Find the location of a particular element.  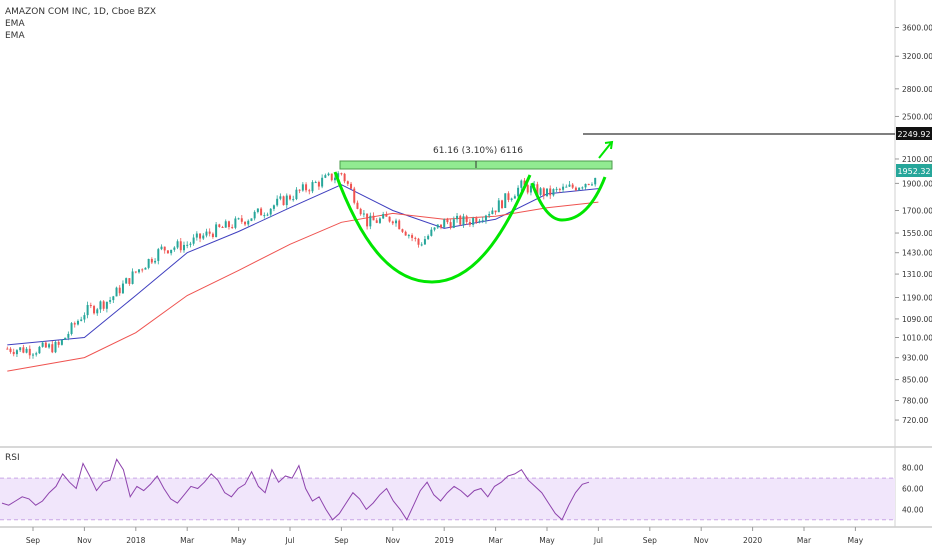

time-tick-label: 2018 is located at coordinates (135, 540).